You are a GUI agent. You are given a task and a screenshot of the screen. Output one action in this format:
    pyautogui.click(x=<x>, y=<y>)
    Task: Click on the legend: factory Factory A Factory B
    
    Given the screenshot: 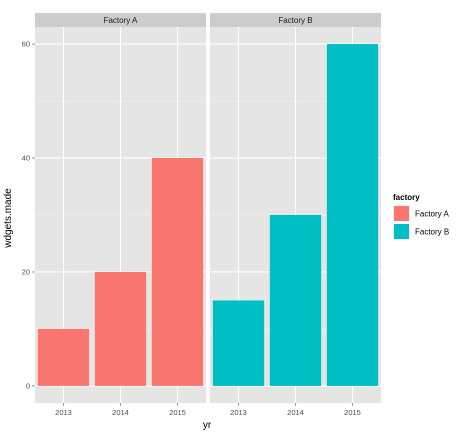 What is the action you would take?
    pyautogui.click(x=420, y=217)
    